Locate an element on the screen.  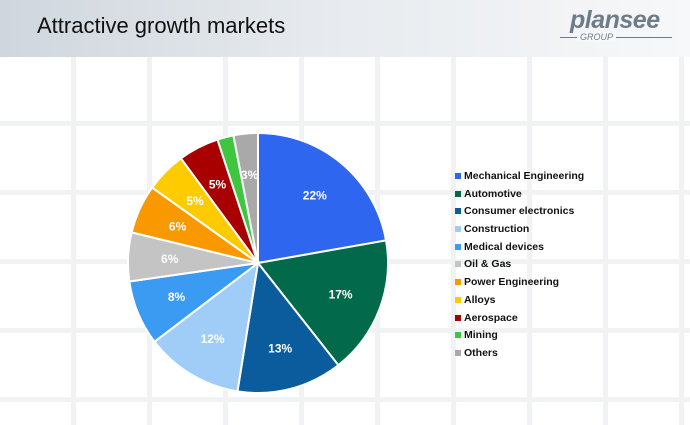
plansee-logo: plansee GROUP is located at coordinates (620, 26).